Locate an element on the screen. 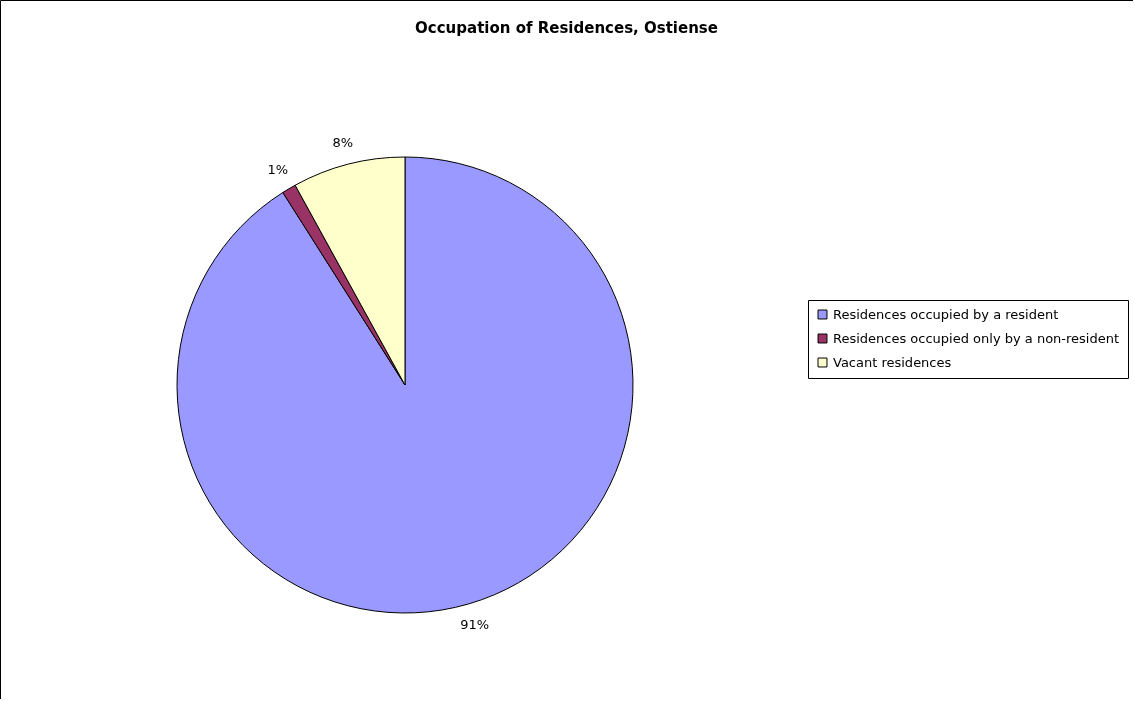 This screenshot has height=701, width=1135. legend-label: Vacant residences is located at coordinates (892, 362).